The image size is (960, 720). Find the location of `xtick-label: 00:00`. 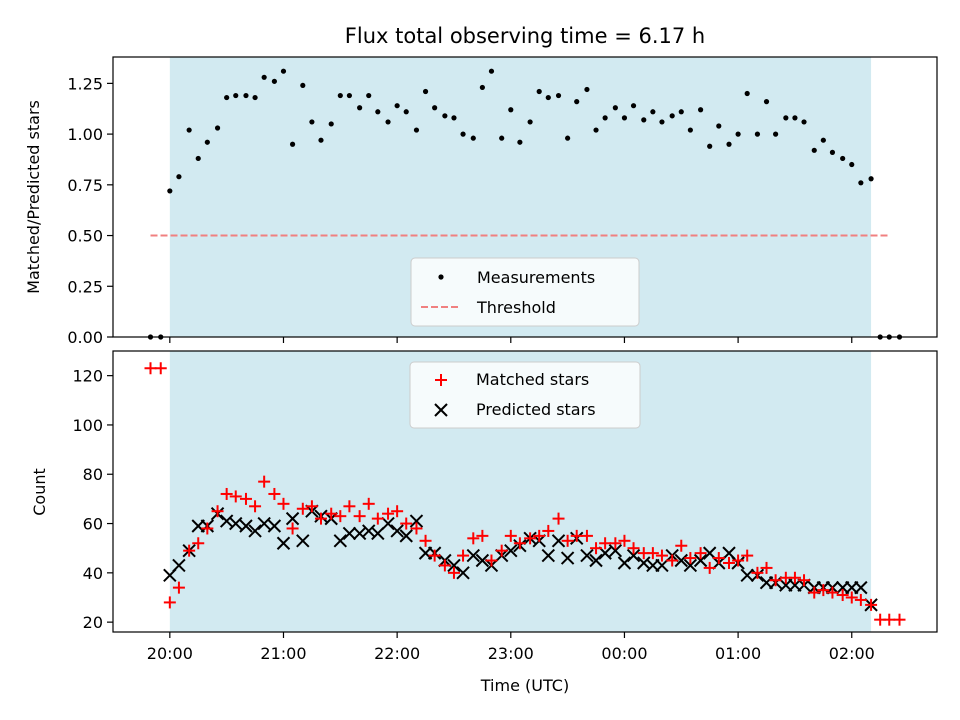

xtick-label: 00:00 is located at coordinates (624, 653).